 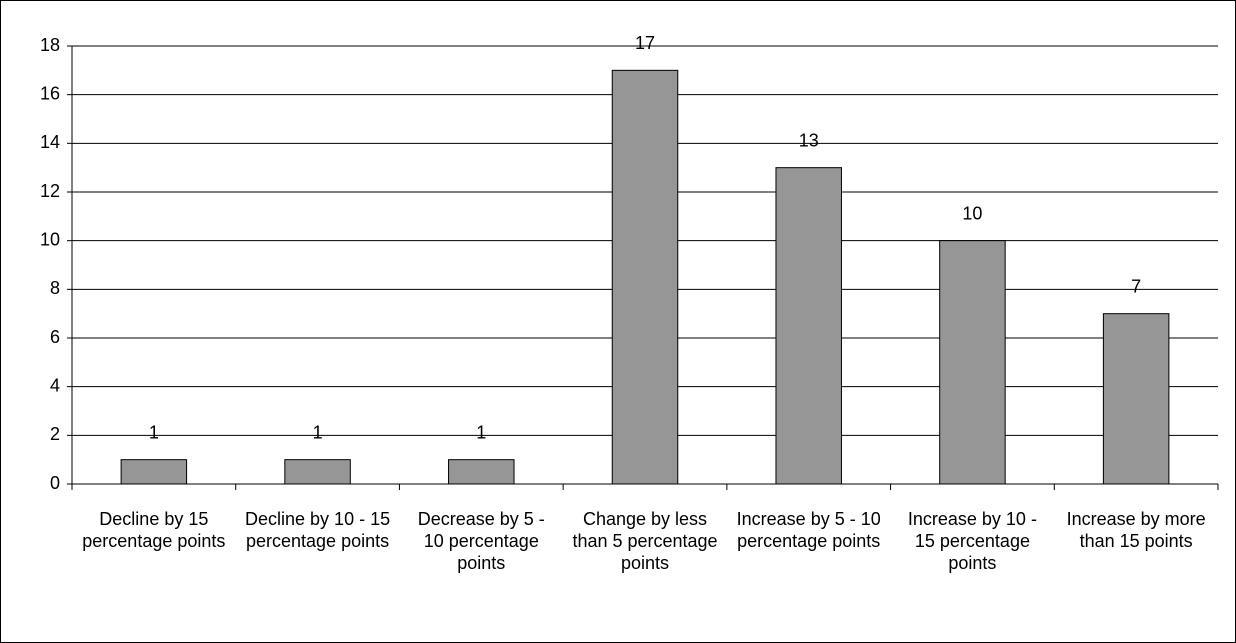 I want to click on y-tick-label: 2, so click(x=55, y=434).